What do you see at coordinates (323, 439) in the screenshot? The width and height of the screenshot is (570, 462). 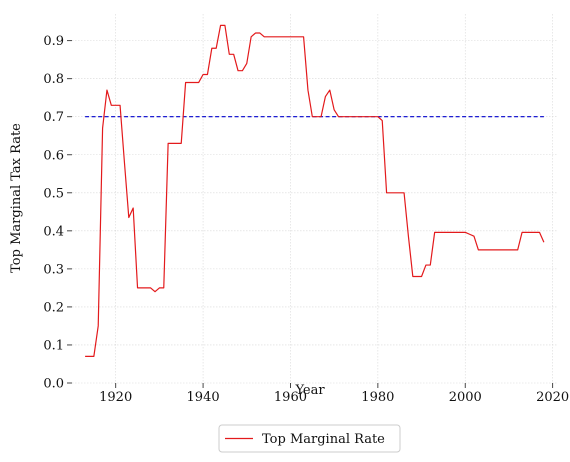 I see `legend-label: Top Marginal Rate` at bounding box center [323, 439].